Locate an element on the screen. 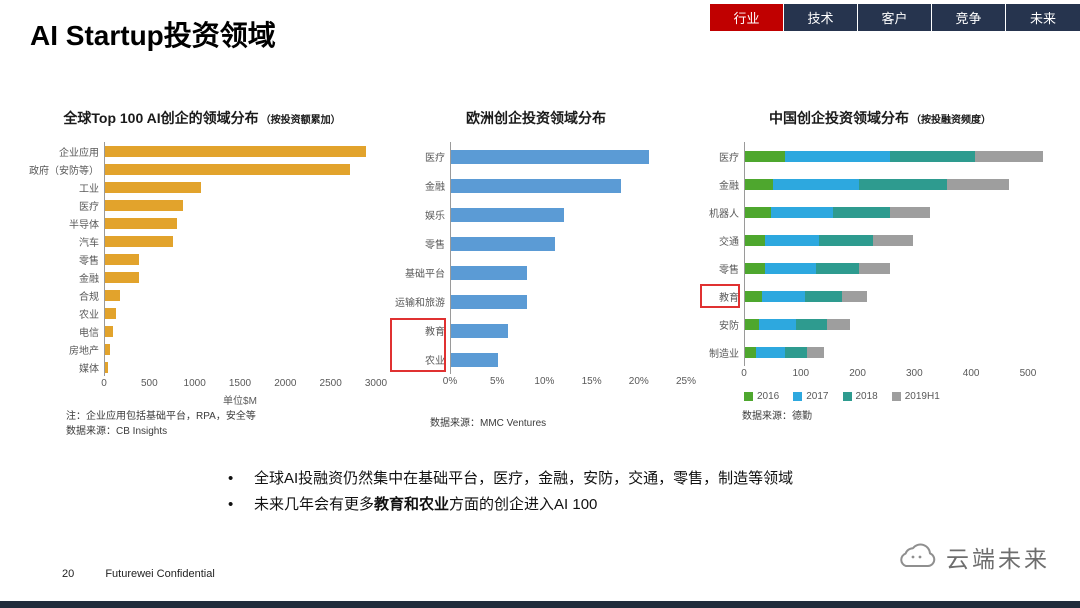  nav-tab: 技术 is located at coordinates (821, 17).